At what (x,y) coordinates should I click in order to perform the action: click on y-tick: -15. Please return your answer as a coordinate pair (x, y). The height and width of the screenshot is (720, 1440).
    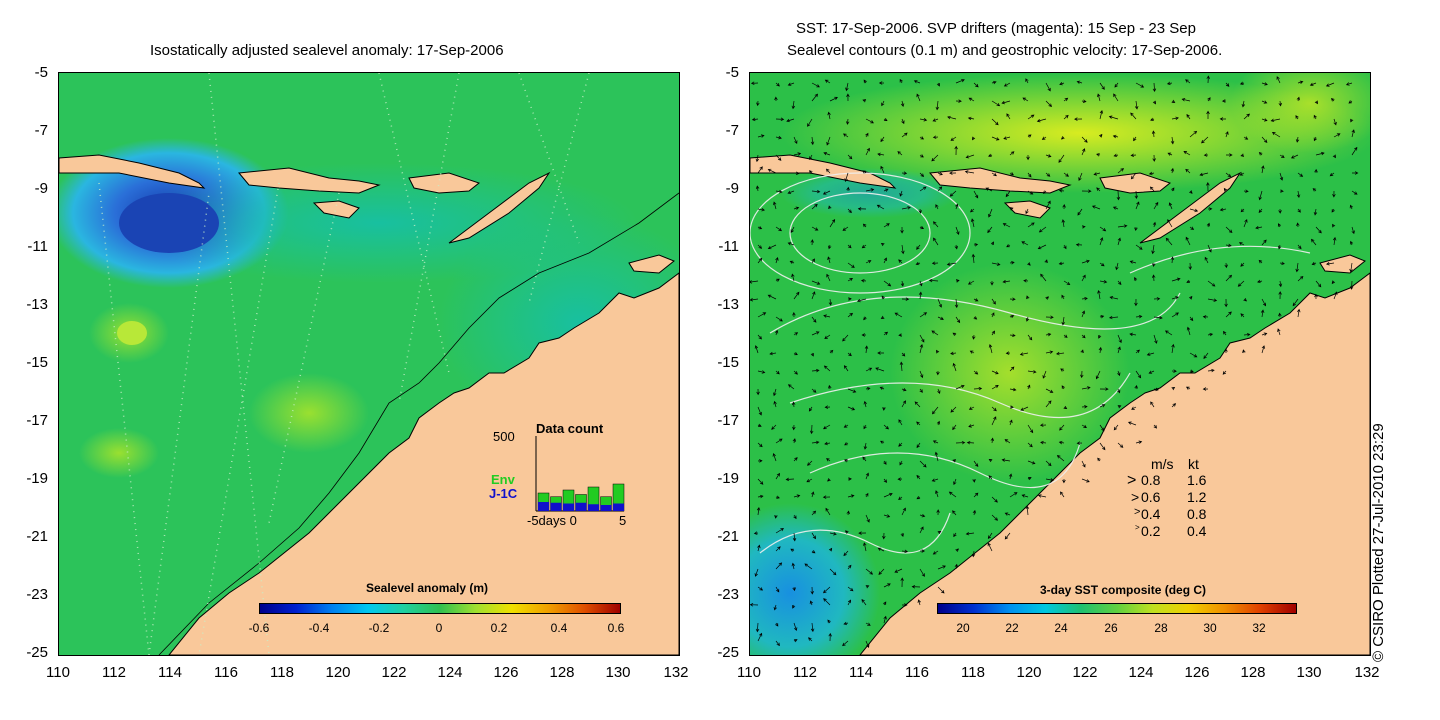
    Looking at the image, I should click on (37, 362).